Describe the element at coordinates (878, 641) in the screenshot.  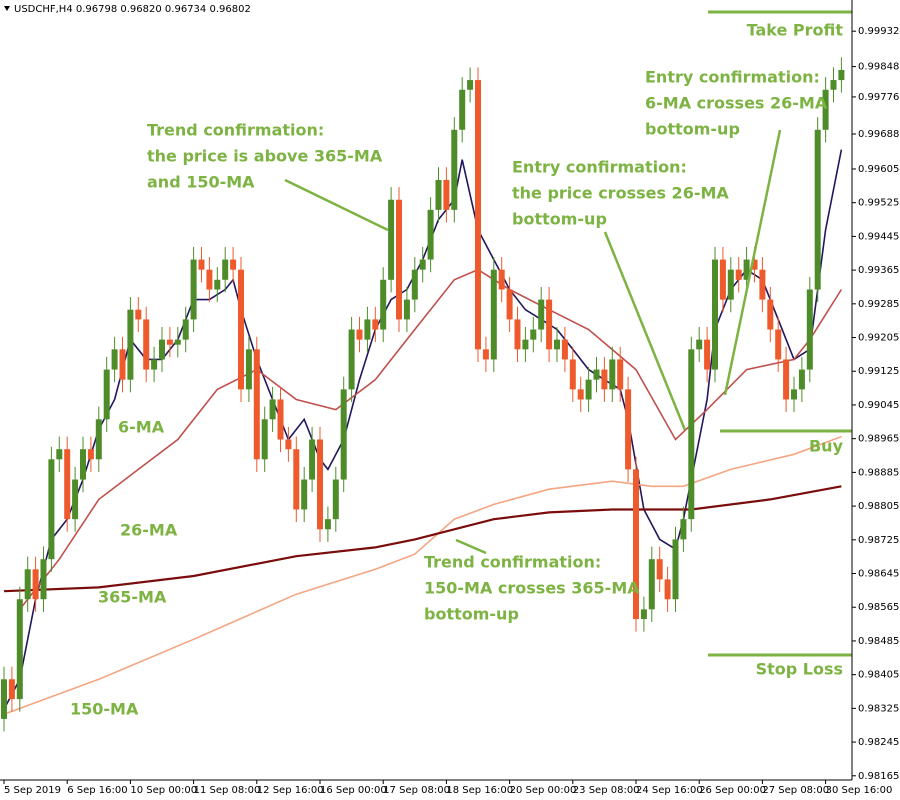
I see `y-tick-label: 0.98485` at that location.